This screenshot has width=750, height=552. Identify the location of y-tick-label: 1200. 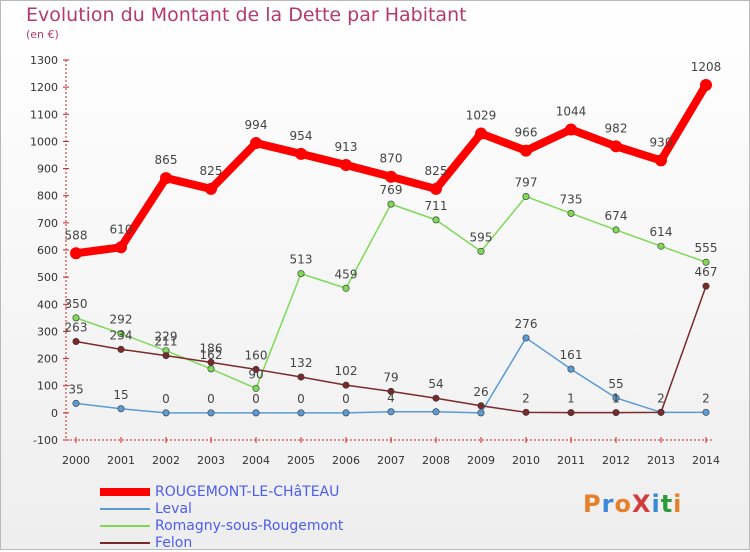
(44, 87).